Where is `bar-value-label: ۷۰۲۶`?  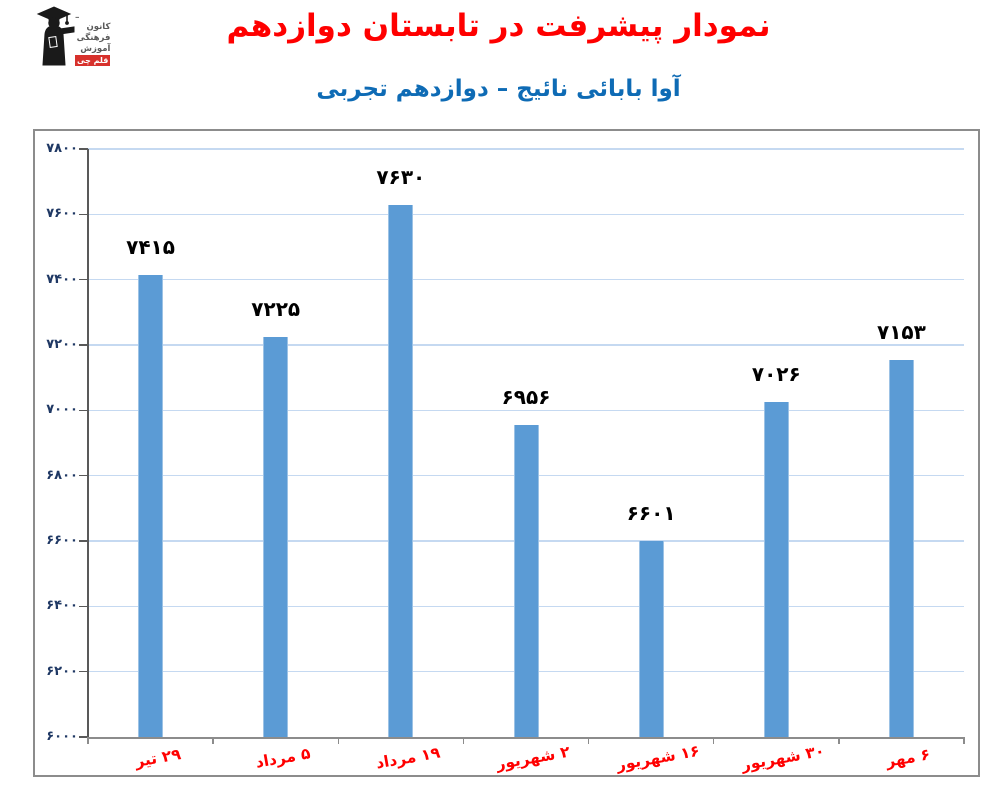 bar-value-label: ۷۰۲۶ is located at coordinates (776, 373).